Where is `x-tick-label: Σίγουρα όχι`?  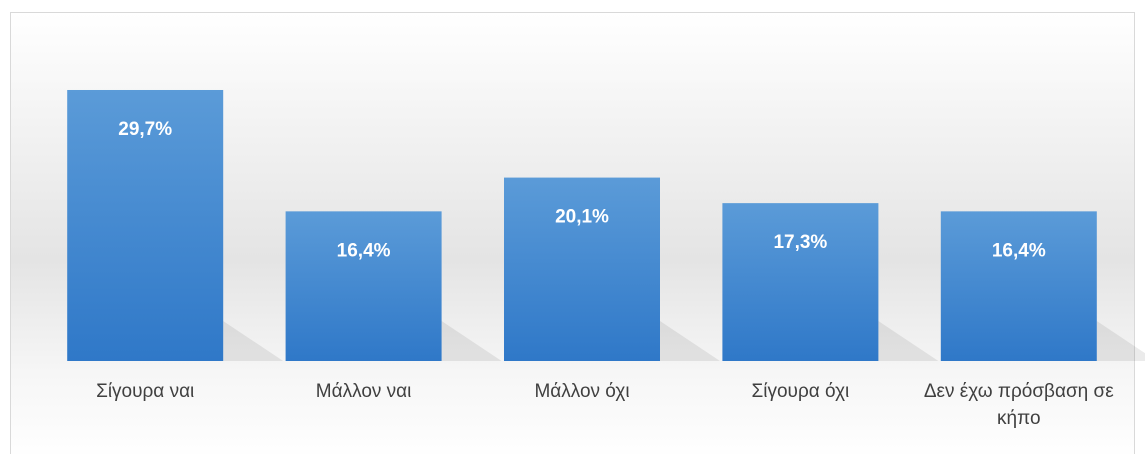 x-tick-label: Σίγουρα όχι is located at coordinates (800, 391).